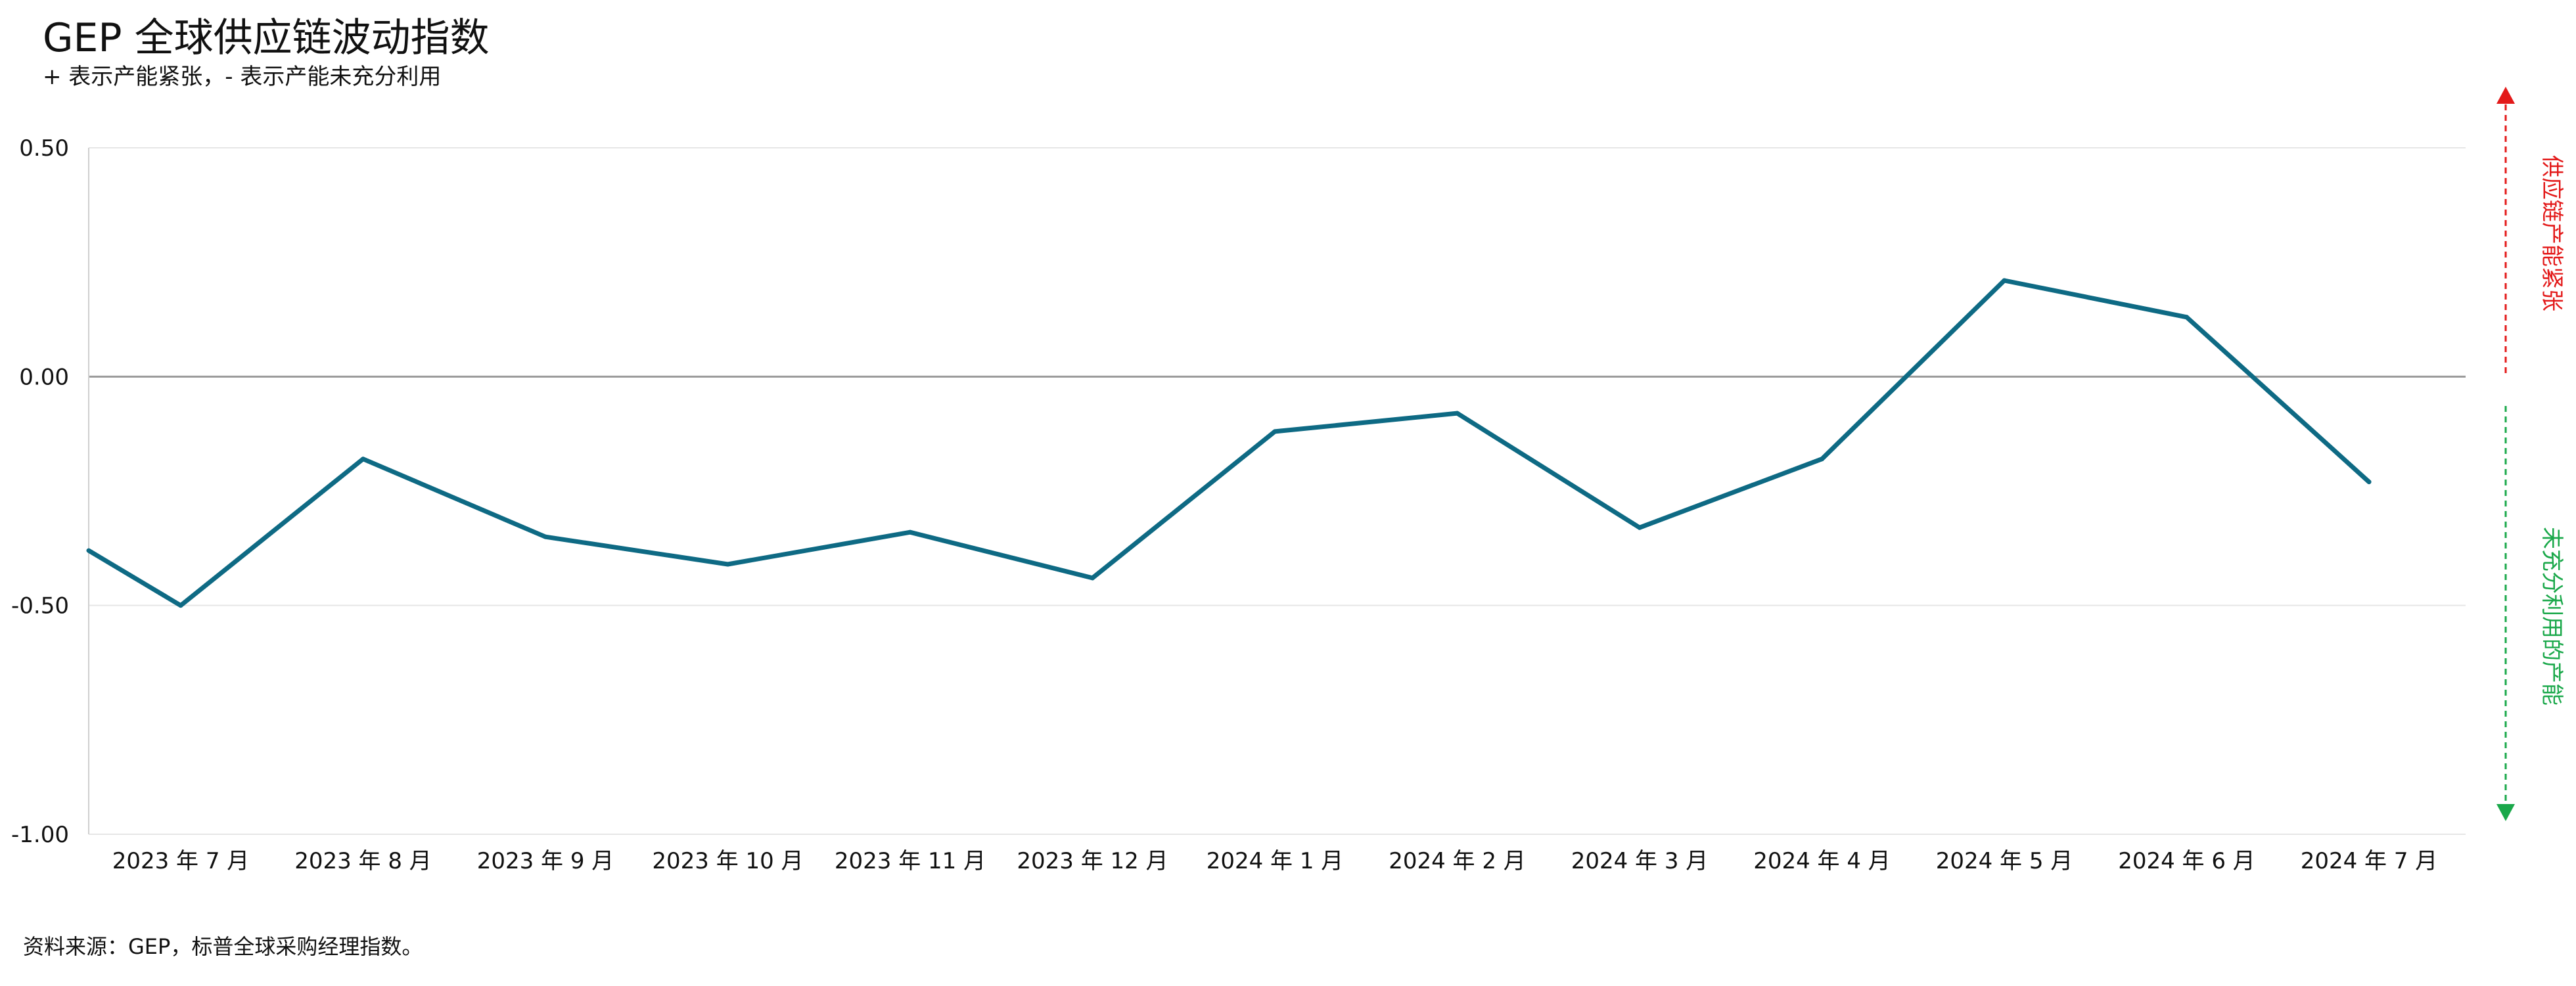 Image resolution: width=2576 pixels, height=986 pixels. What do you see at coordinates (44, 377) in the screenshot?
I see `y-tick-label: 0.00` at bounding box center [44, 377].